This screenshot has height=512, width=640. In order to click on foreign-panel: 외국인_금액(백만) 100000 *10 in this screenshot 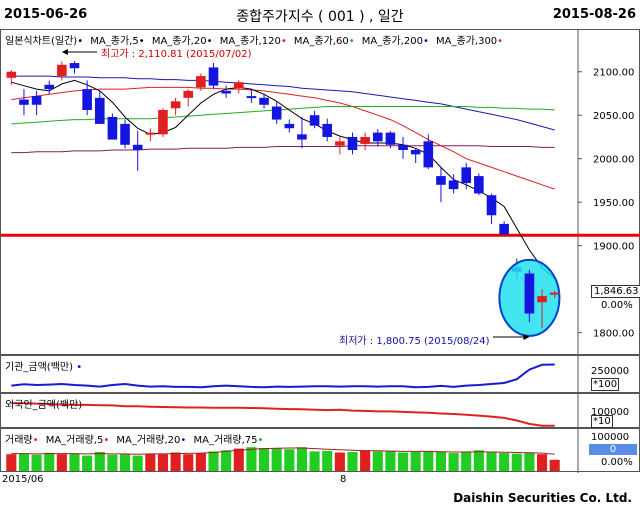, I will do `click(320, 411)`.